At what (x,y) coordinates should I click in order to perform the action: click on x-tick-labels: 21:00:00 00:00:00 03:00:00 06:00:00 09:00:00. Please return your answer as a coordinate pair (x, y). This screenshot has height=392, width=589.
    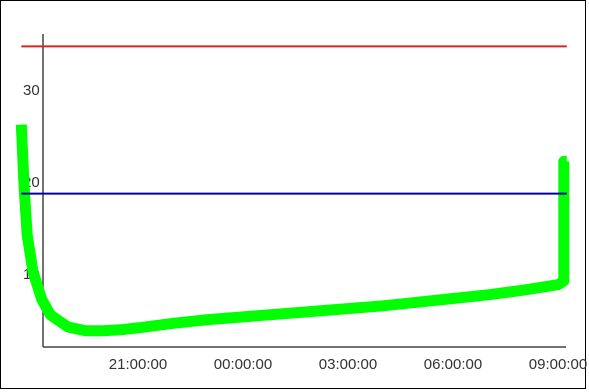
    Looking at the image, I should click on (348, 364).